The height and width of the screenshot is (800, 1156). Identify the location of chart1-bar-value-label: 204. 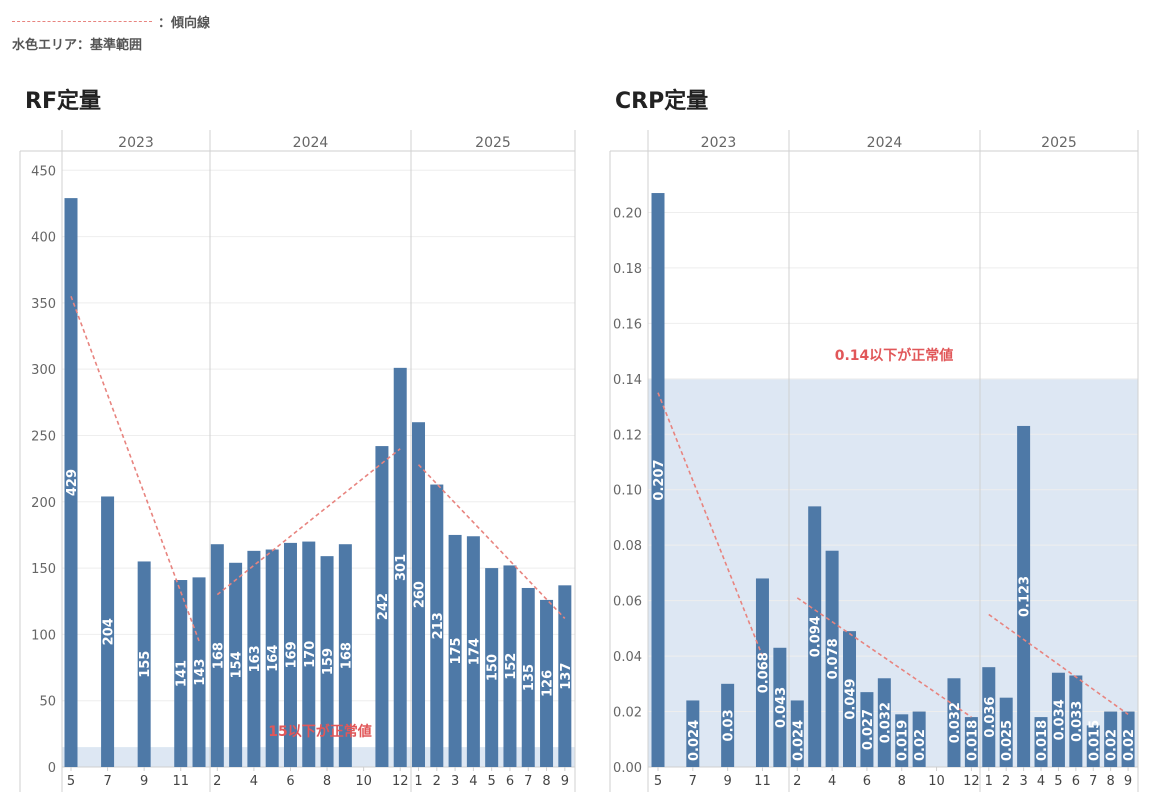
(109, 631).